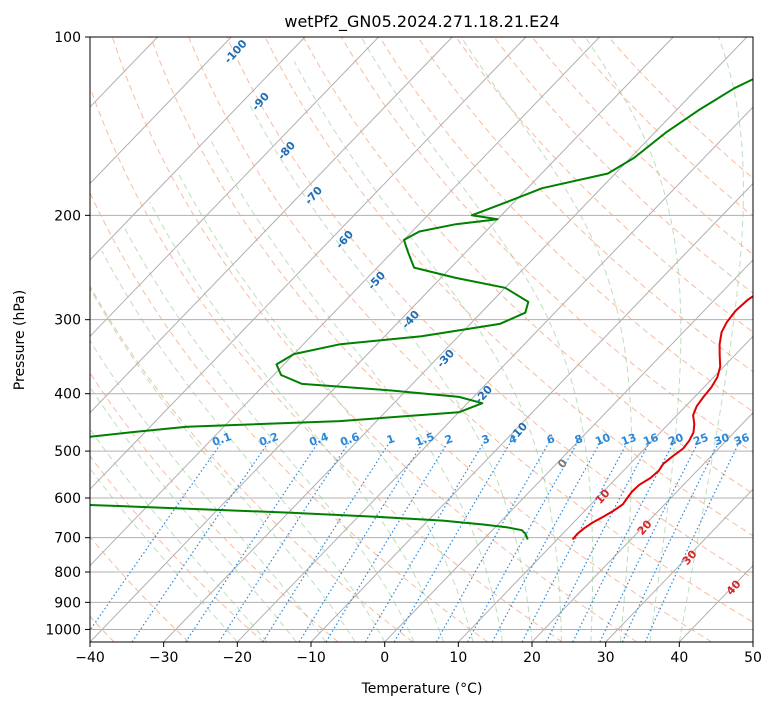 This screenshot has height=708, width=775. What do you see at coordinates (67, 539) in the screenshot?
I see `y-tick-label: 700` at bounding box center [67, 539].